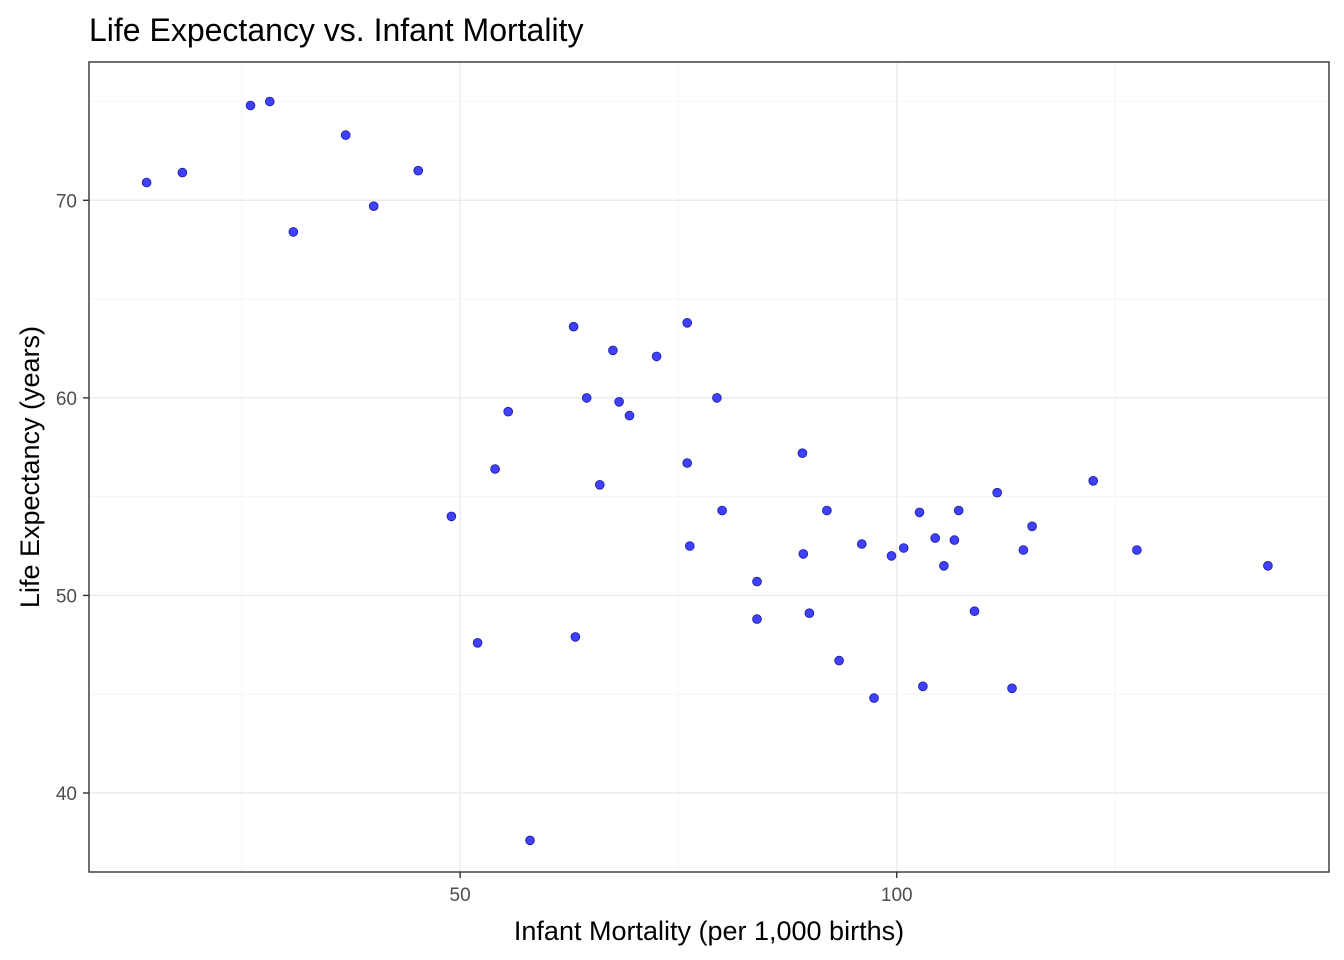 Image resolution: width=1344 pixels, height=960 pixels. Describe the element at coordinates (66, 201) in the screenshot. I see `y-tick-label: 70` at that location.